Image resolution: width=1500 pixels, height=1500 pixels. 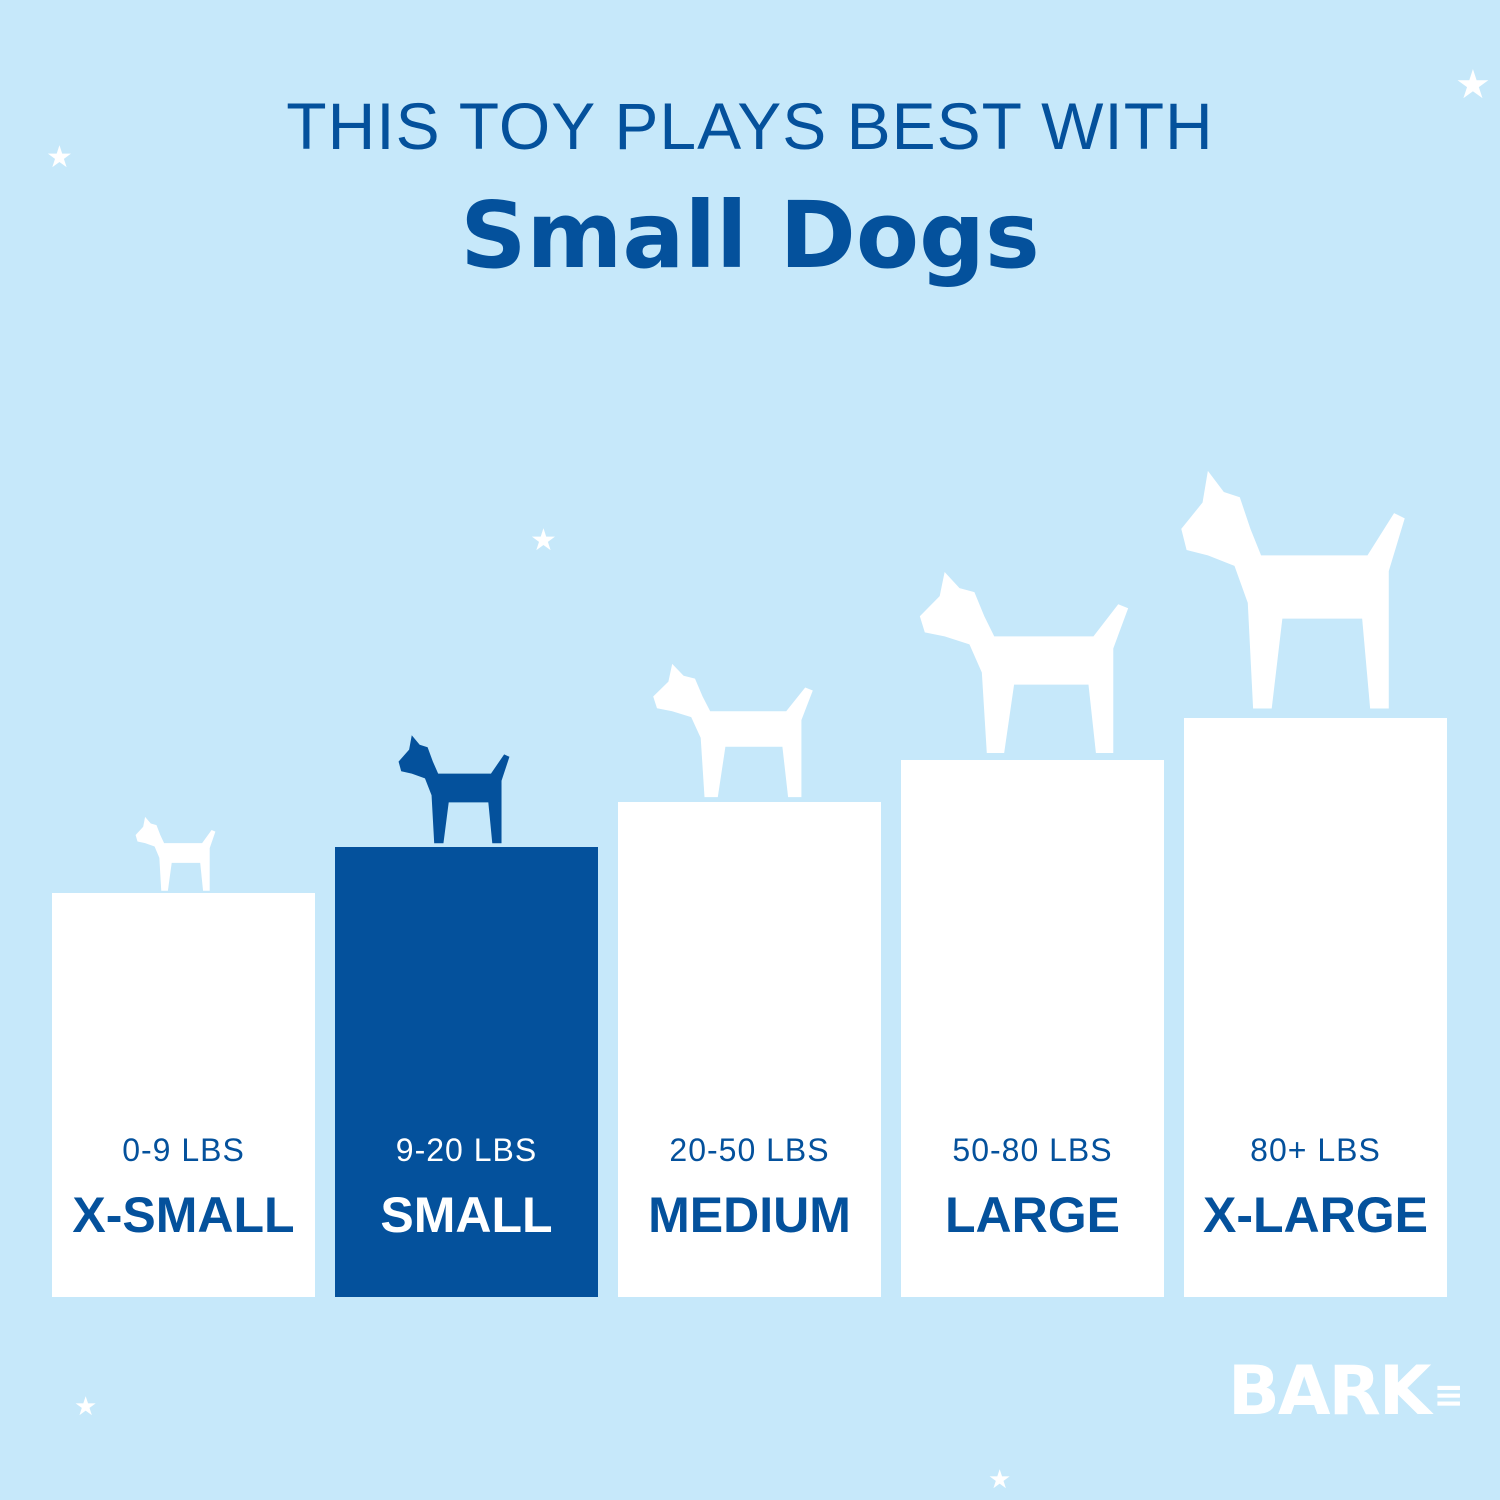 I want to click on weight-range: 80+ LBS, so click(x=1315, y=1150).